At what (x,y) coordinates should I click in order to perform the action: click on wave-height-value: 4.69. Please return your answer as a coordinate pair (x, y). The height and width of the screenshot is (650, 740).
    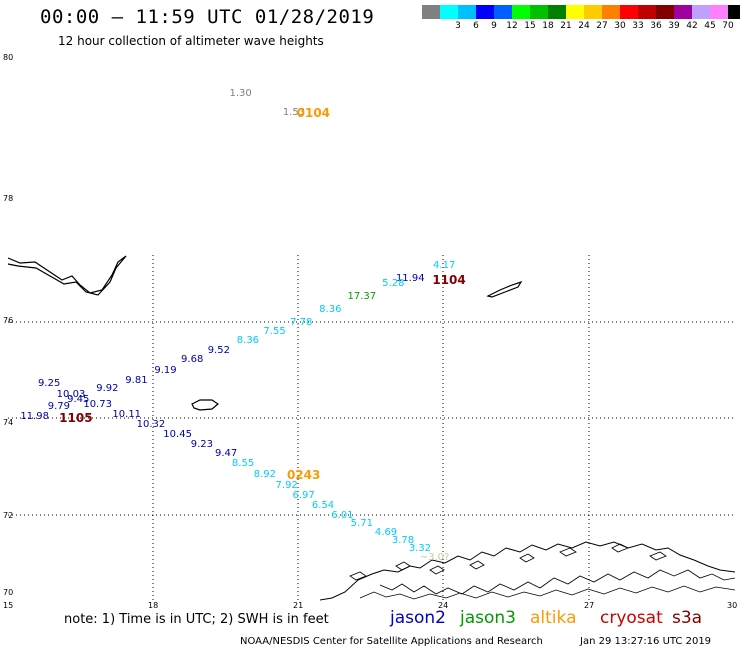
    Looking at the image, I should click on (386, 532).